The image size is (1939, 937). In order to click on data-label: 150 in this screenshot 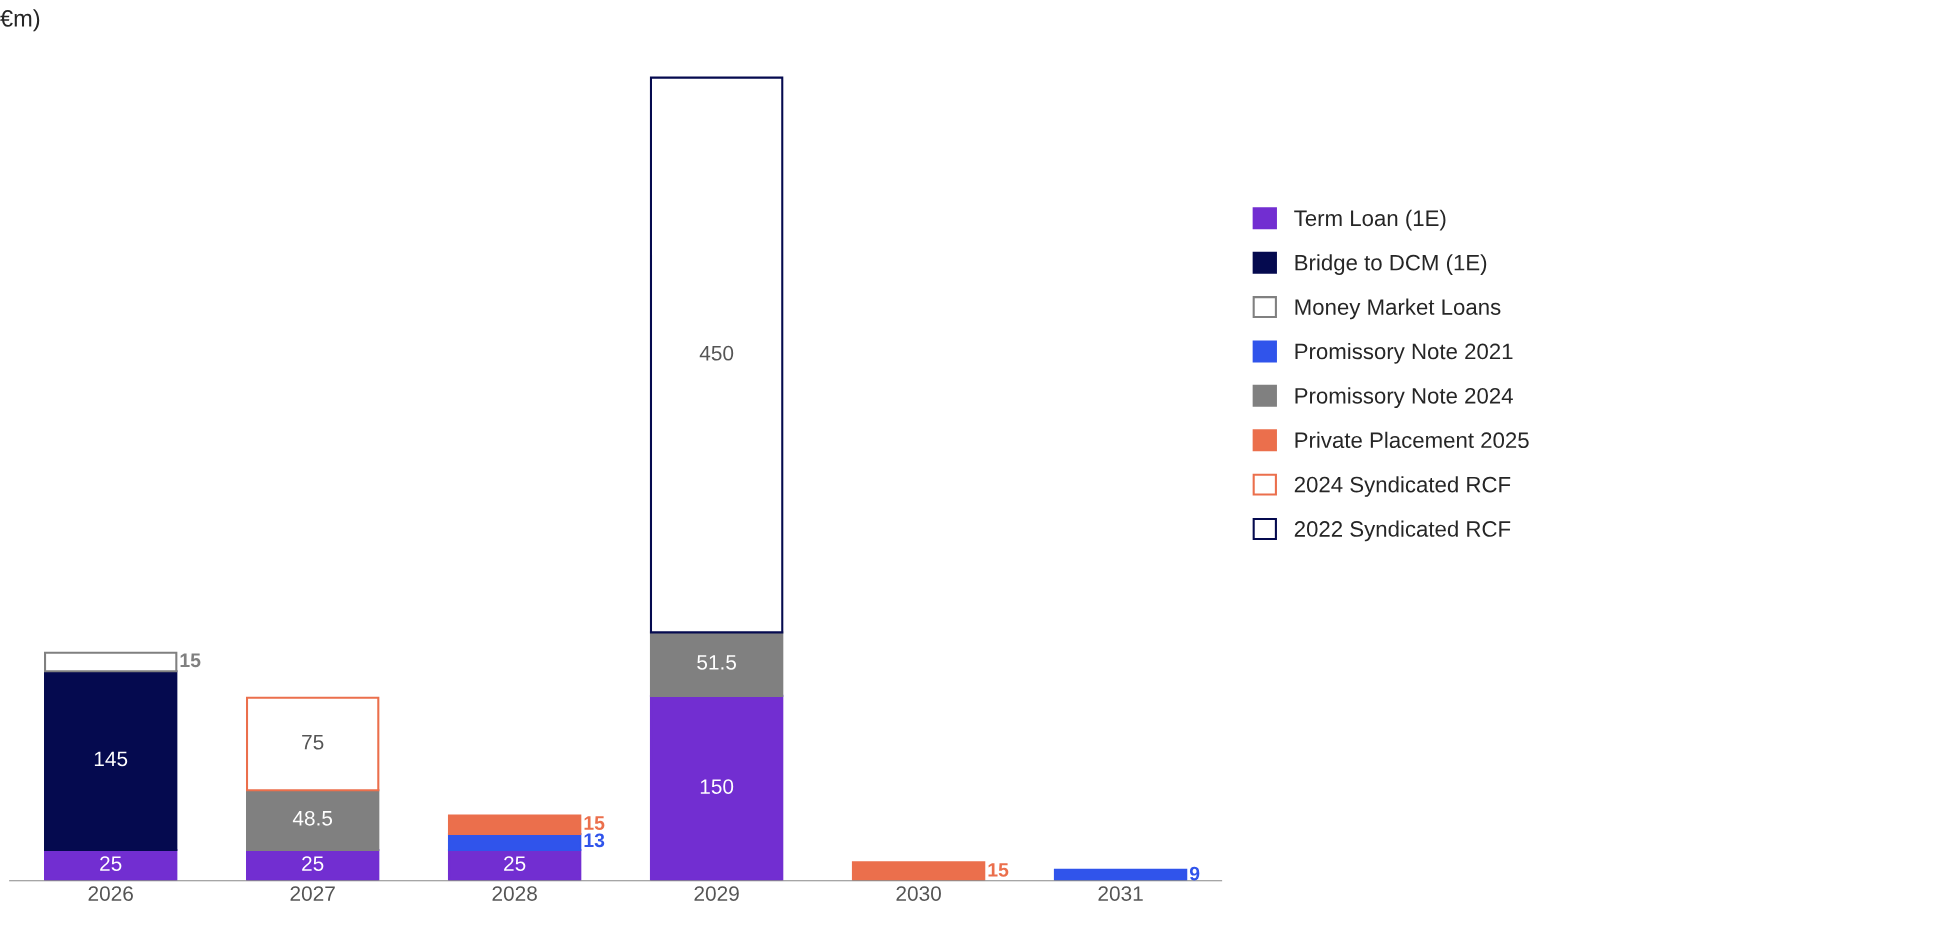, I will do `click(717, 786)`.